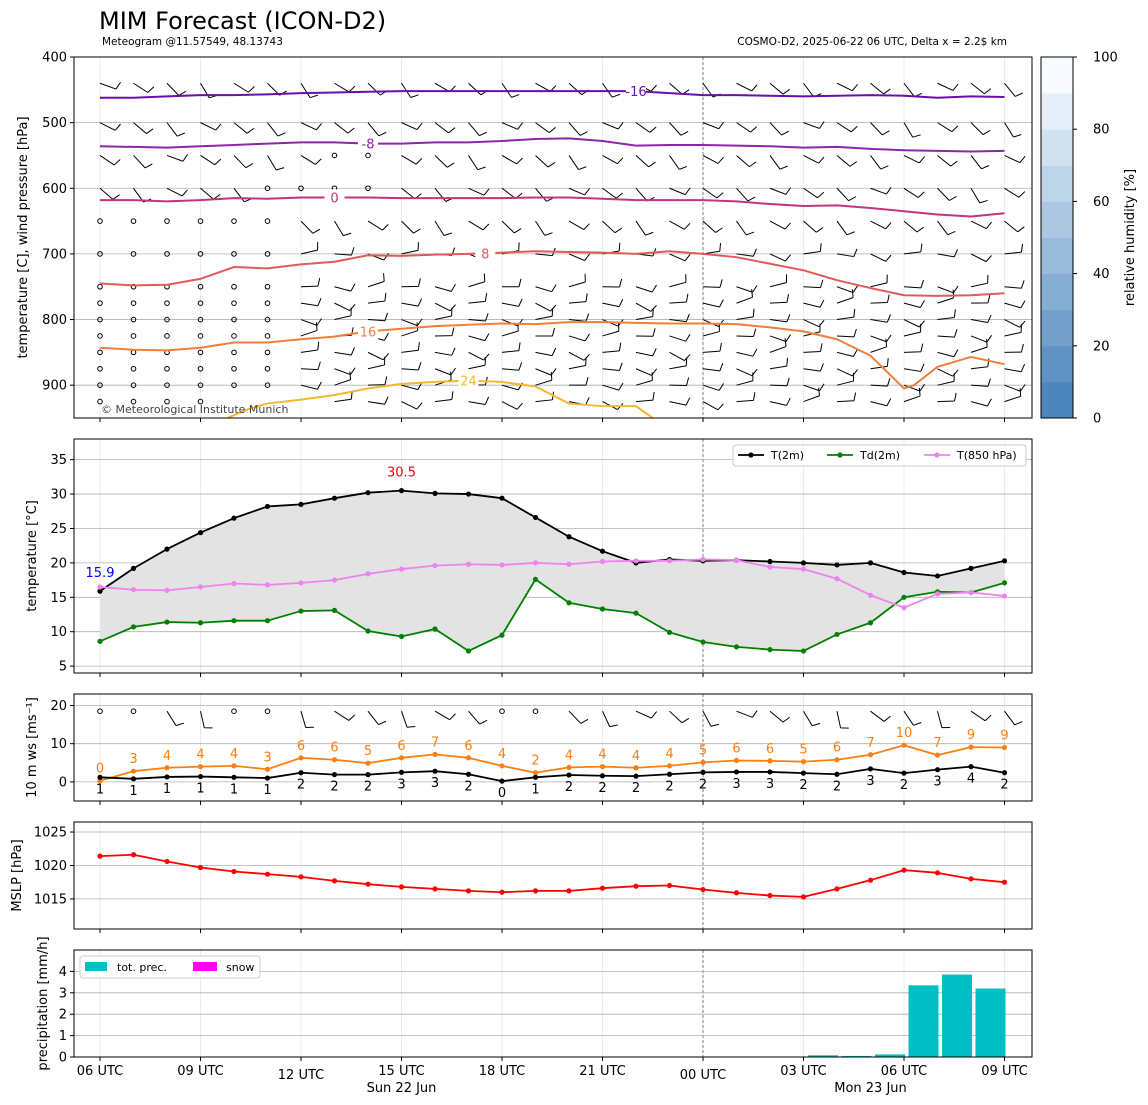  I want to click on legend-label: Td(2m), so click(879, 455).